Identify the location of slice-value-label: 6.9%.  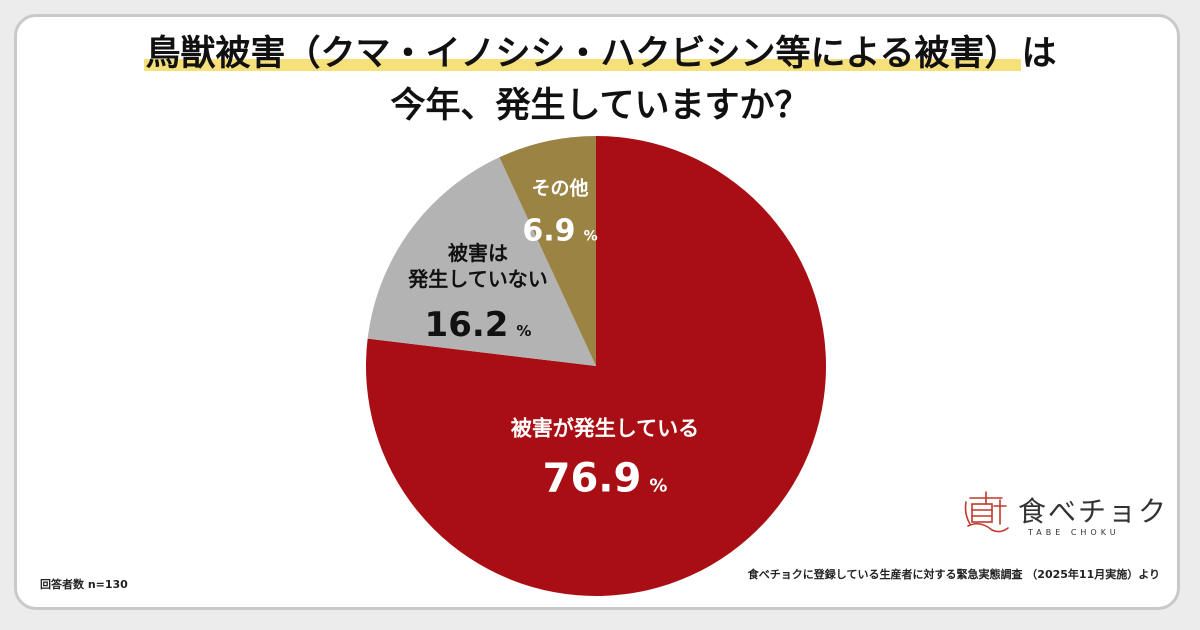
(559, 231).